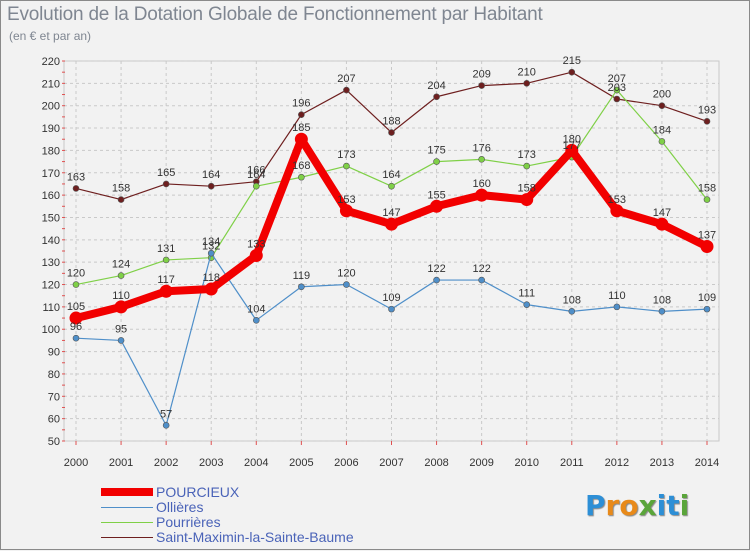 The height and width of the screenshot is (551, 750). Describe the element at coordinates (198, 492) in the screenshot. I see `legend-label-pourcieux: POURCIEUX` at that location.